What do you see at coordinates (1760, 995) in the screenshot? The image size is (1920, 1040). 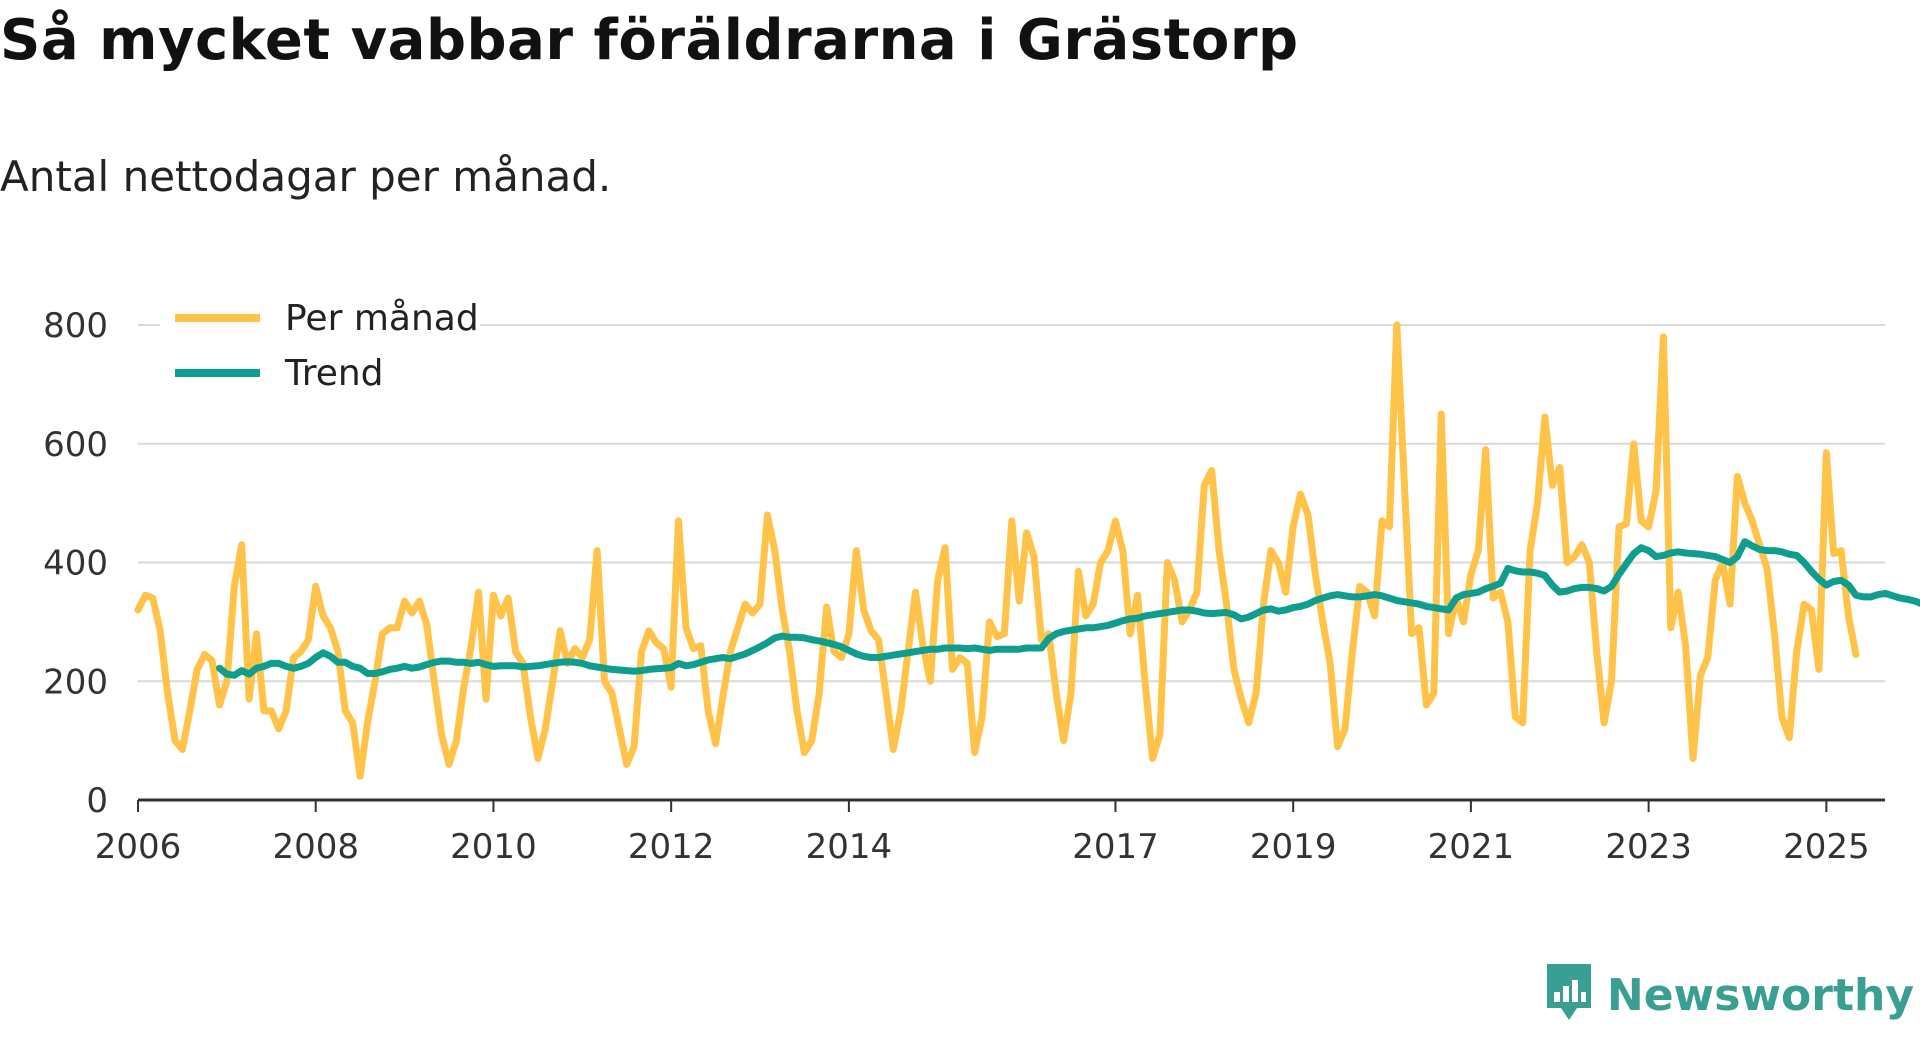 I see `brand-name: Newsworthy` at bounding box center [1760, 995].